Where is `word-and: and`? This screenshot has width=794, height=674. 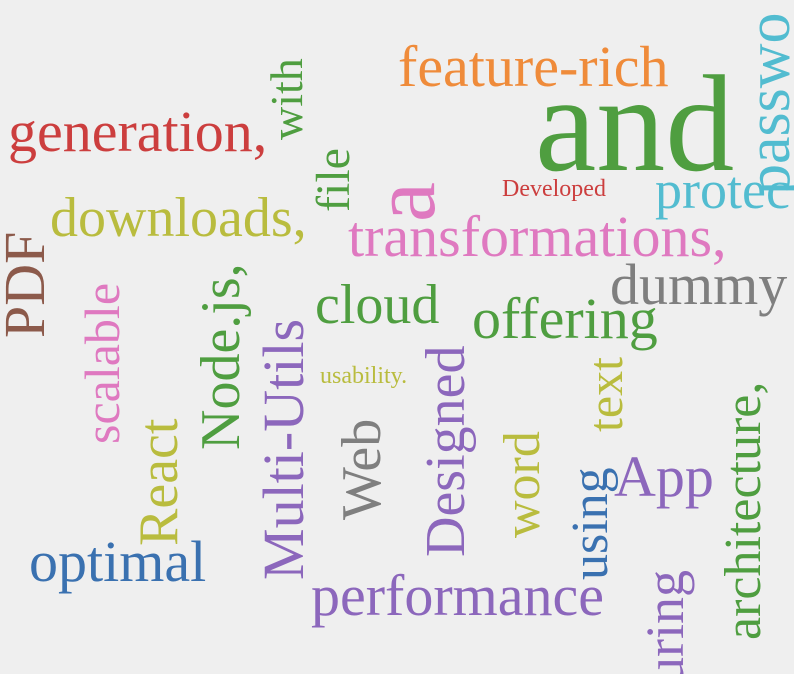 word-and: and is located at coordinates (635, 123).